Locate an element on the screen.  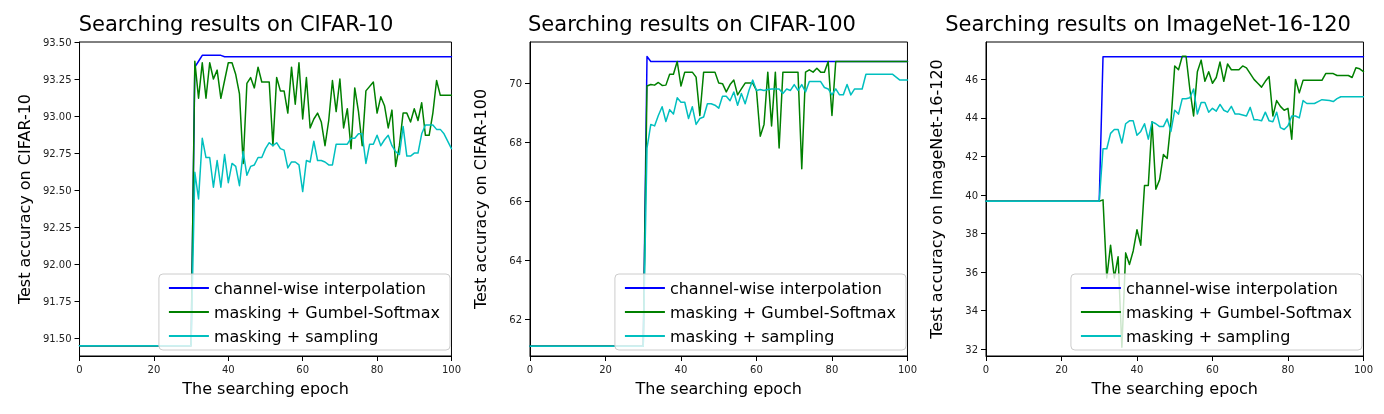
y-tick-label: 68 is located at coordinates (515, 142).